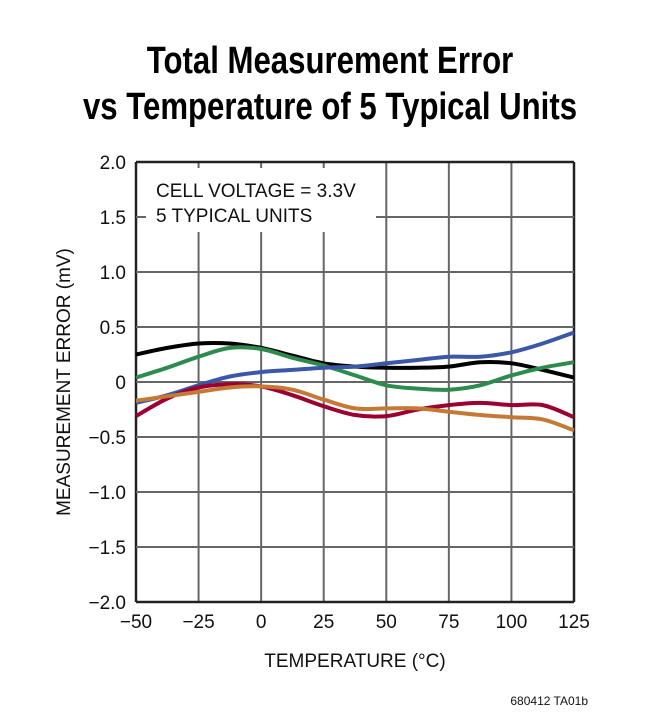 This screenshot has height=722, width=660. What do you see at coordinates (107, 493) in the screenshot?
I see `y-tick-label: −1.0` at bounding box center [107, 493].